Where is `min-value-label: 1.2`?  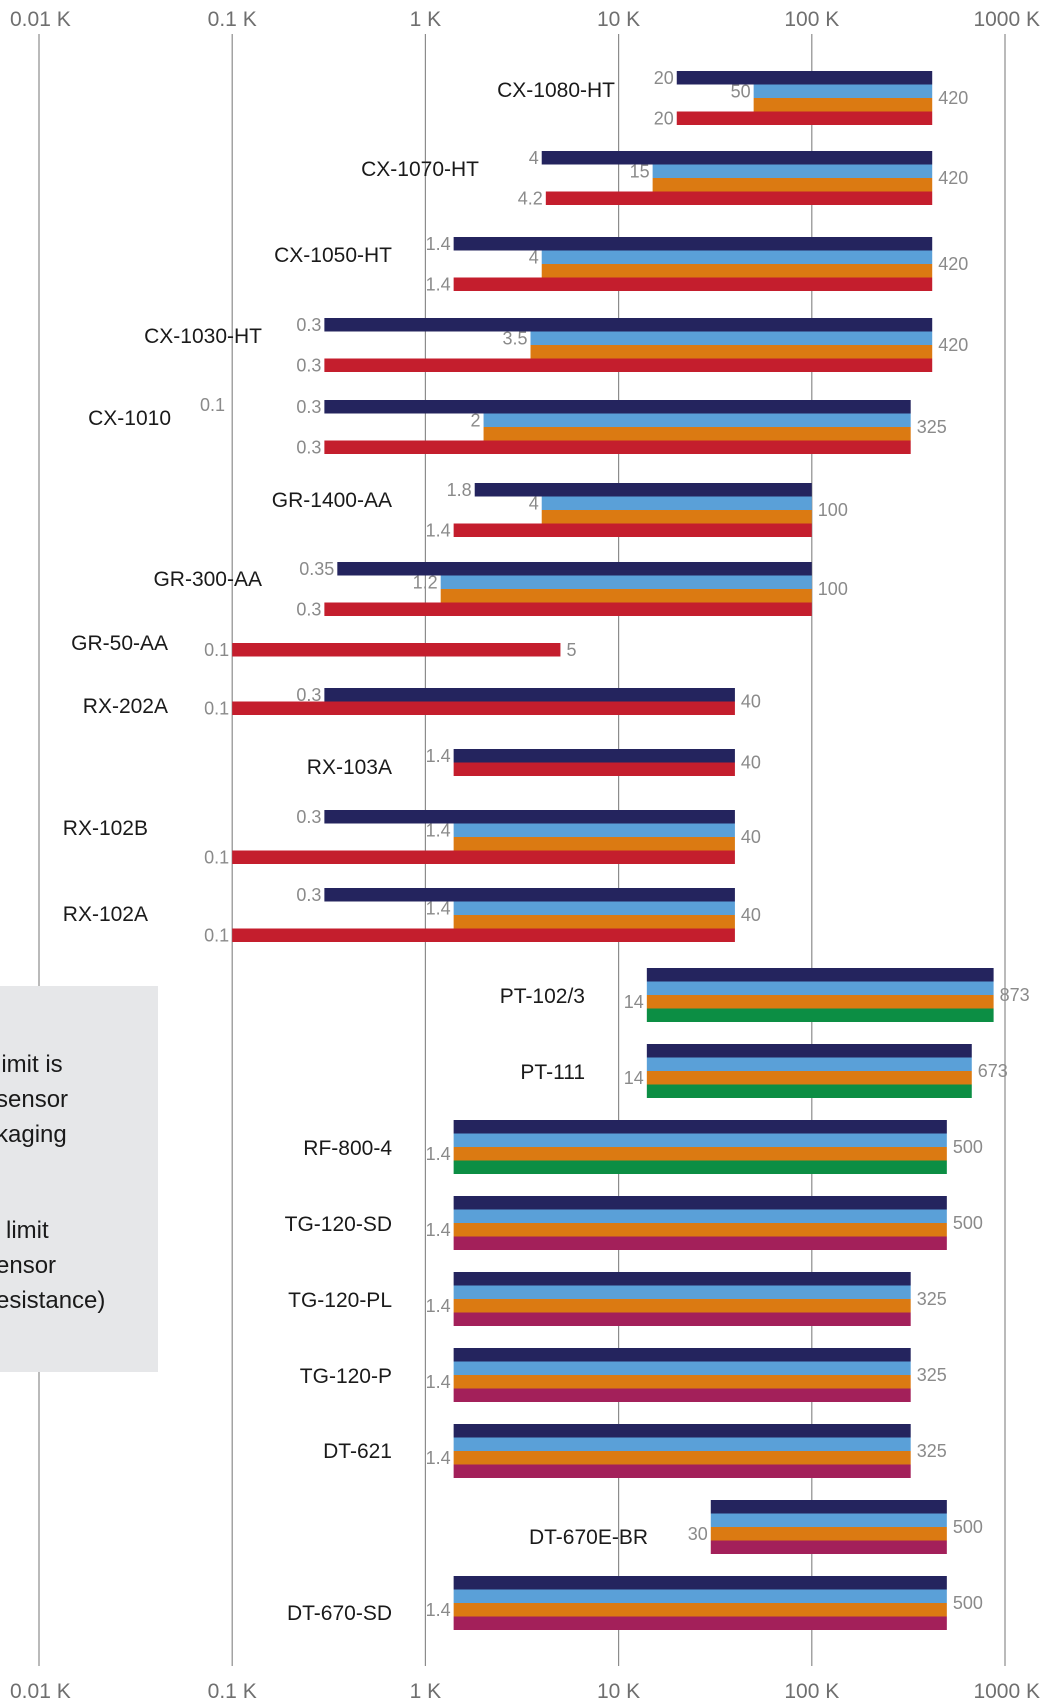 min-value-label: 1.2 is located at coordinates (425, 583).